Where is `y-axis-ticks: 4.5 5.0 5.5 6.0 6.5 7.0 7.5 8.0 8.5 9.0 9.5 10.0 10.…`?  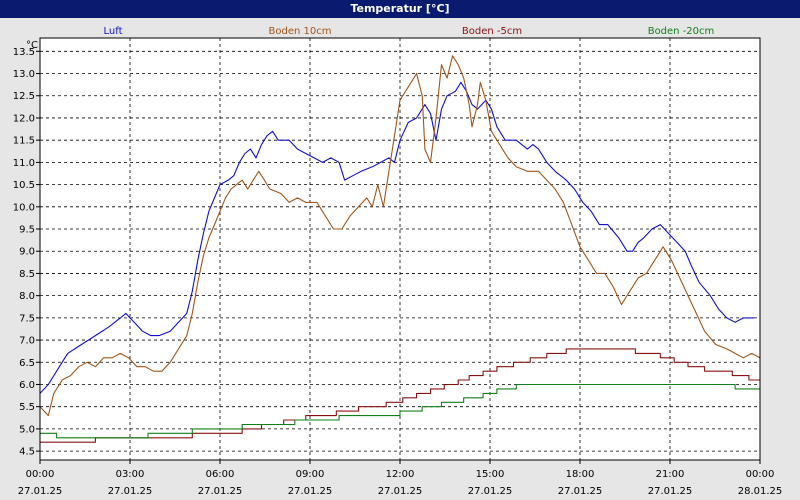
y-axis-ticks: 4.5 5.0 5.5 6.0 6.5 7.0 7.5 8.0 8.5 9.0 9.5 10.0 10.… is located at coordinates (26, 252).